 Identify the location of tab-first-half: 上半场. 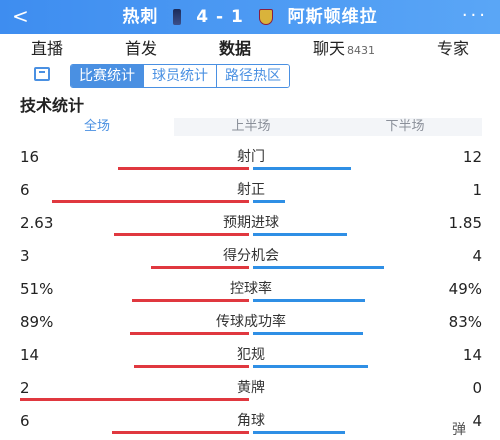
(251, 126).